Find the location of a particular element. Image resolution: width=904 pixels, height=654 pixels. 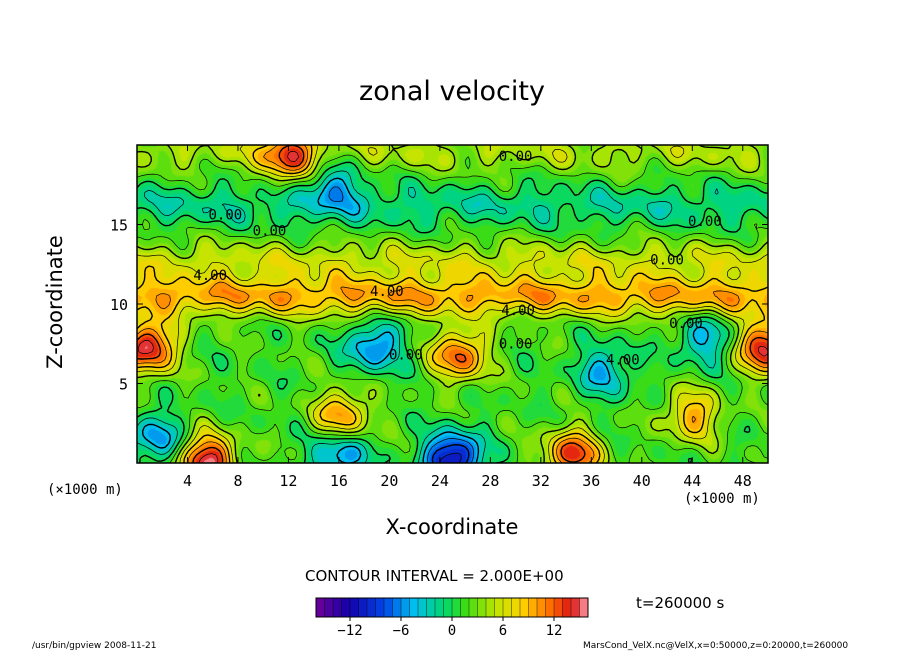

chart-title: zonal velocity is located at coordinates (452, 91).